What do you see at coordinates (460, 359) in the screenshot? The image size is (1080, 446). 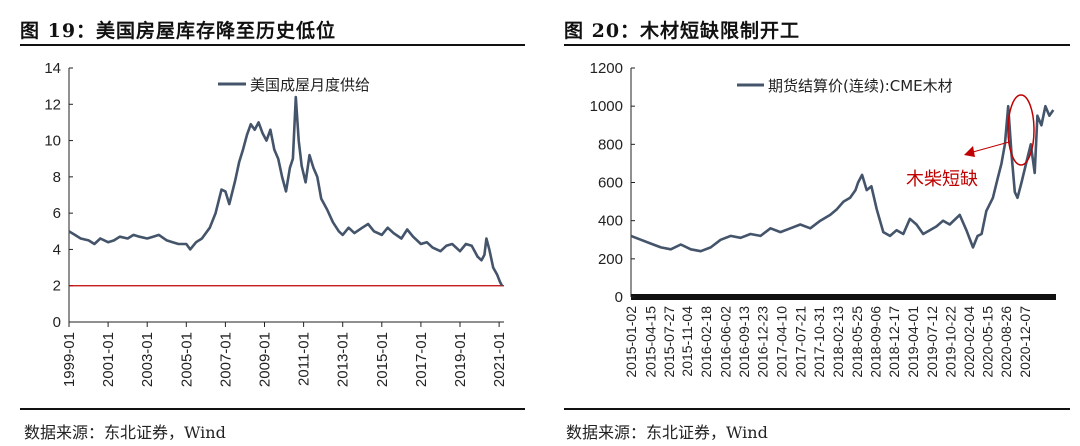 I see `x-tick-label: 2019-01` at bounding box center [460, 359].